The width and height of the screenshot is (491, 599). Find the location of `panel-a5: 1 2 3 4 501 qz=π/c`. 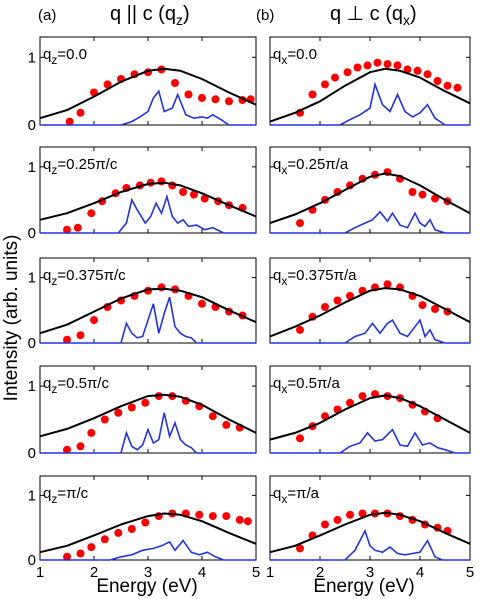

panel-a5: 1 2 3 4 501 qz=π/c is located at coordinates (144, 528).